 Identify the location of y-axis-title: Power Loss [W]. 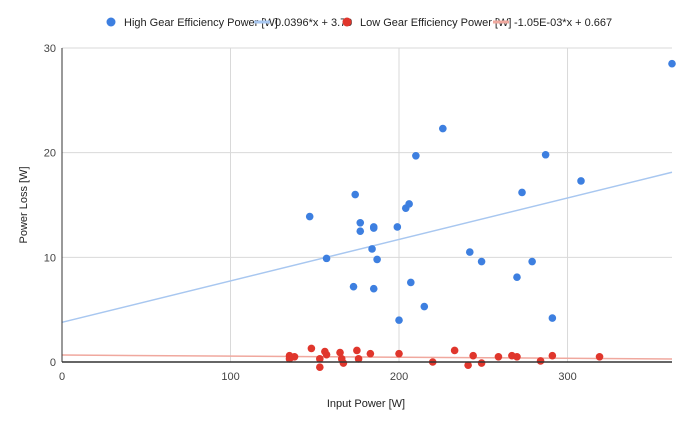
(24, 204).